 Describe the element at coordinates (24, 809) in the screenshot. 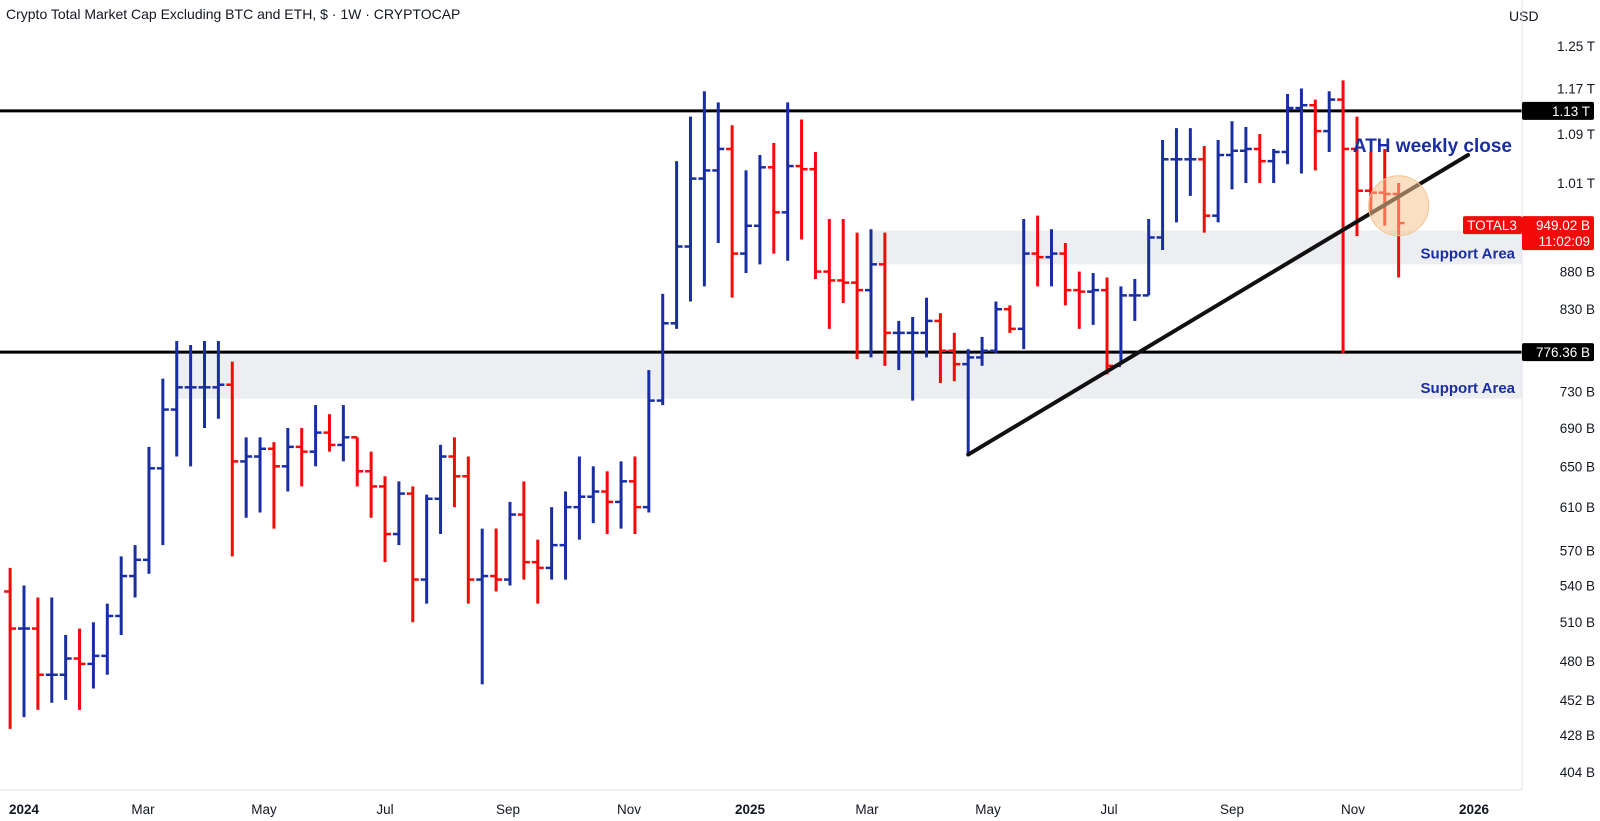

I see `x-tick-label: 2024` at that location.